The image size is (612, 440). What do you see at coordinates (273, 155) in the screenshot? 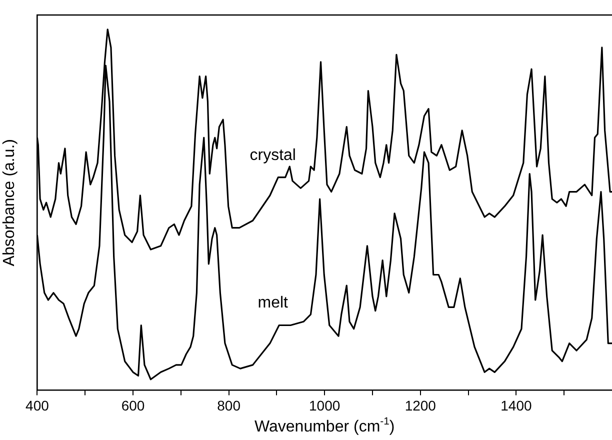
I see `series-label: crystal` at bounding box center [273, 155].